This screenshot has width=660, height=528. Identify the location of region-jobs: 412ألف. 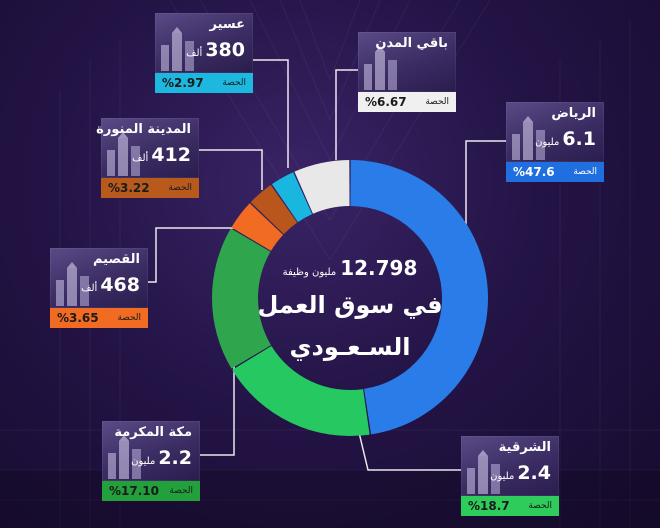
(161, 155).